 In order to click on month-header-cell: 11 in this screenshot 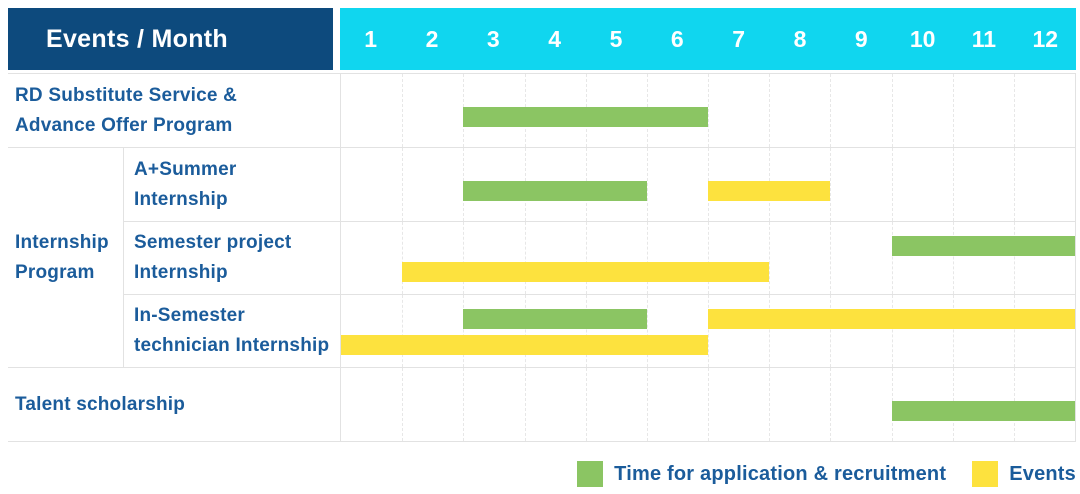, I will do `click(984, 38)`.